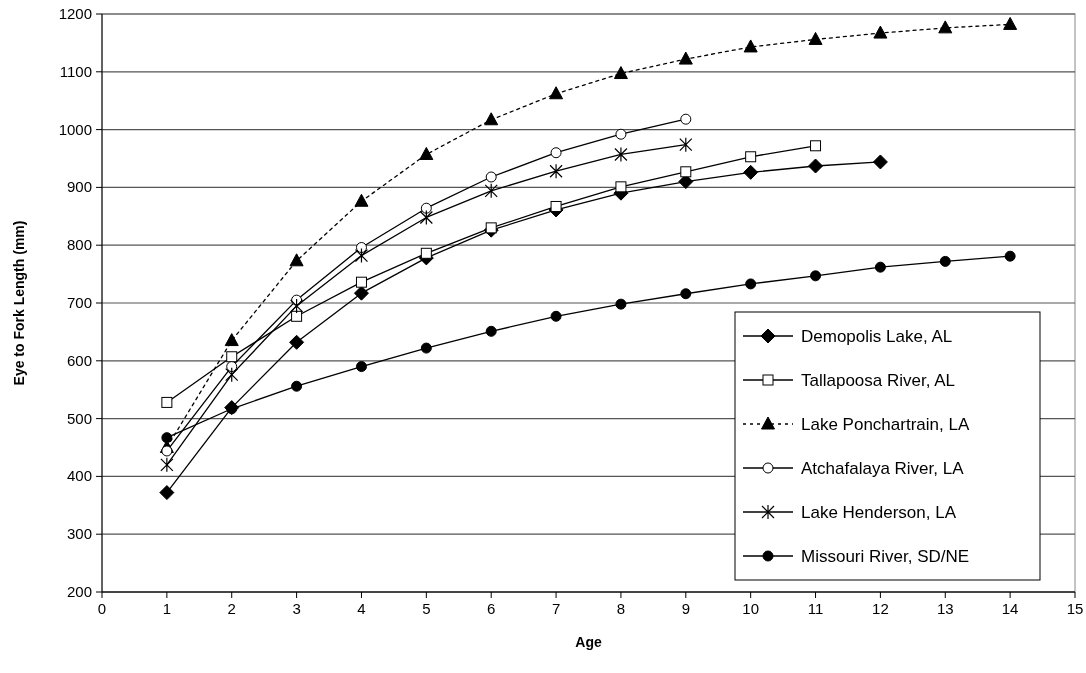 The height and width of the screenshot is (673, 1086). What do you see at coordinates (885, 424) in the screenshot?
I see `legend-label: Lake Ponchartrain, LA` at bounding box center [885, 424].